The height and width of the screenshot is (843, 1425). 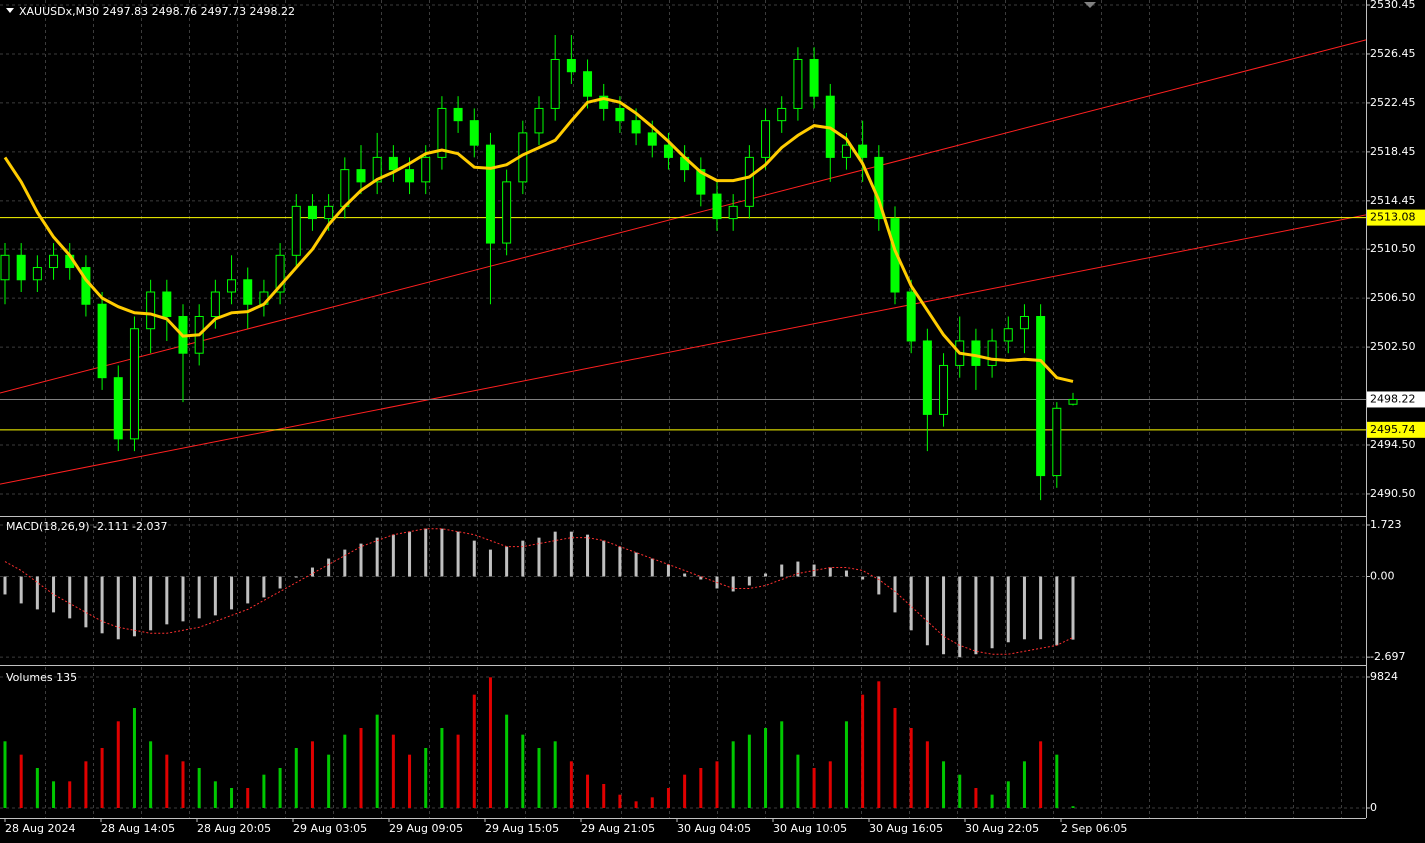 I want to click on y-tick-label: 2514.45, so click(x=1393, y=200).